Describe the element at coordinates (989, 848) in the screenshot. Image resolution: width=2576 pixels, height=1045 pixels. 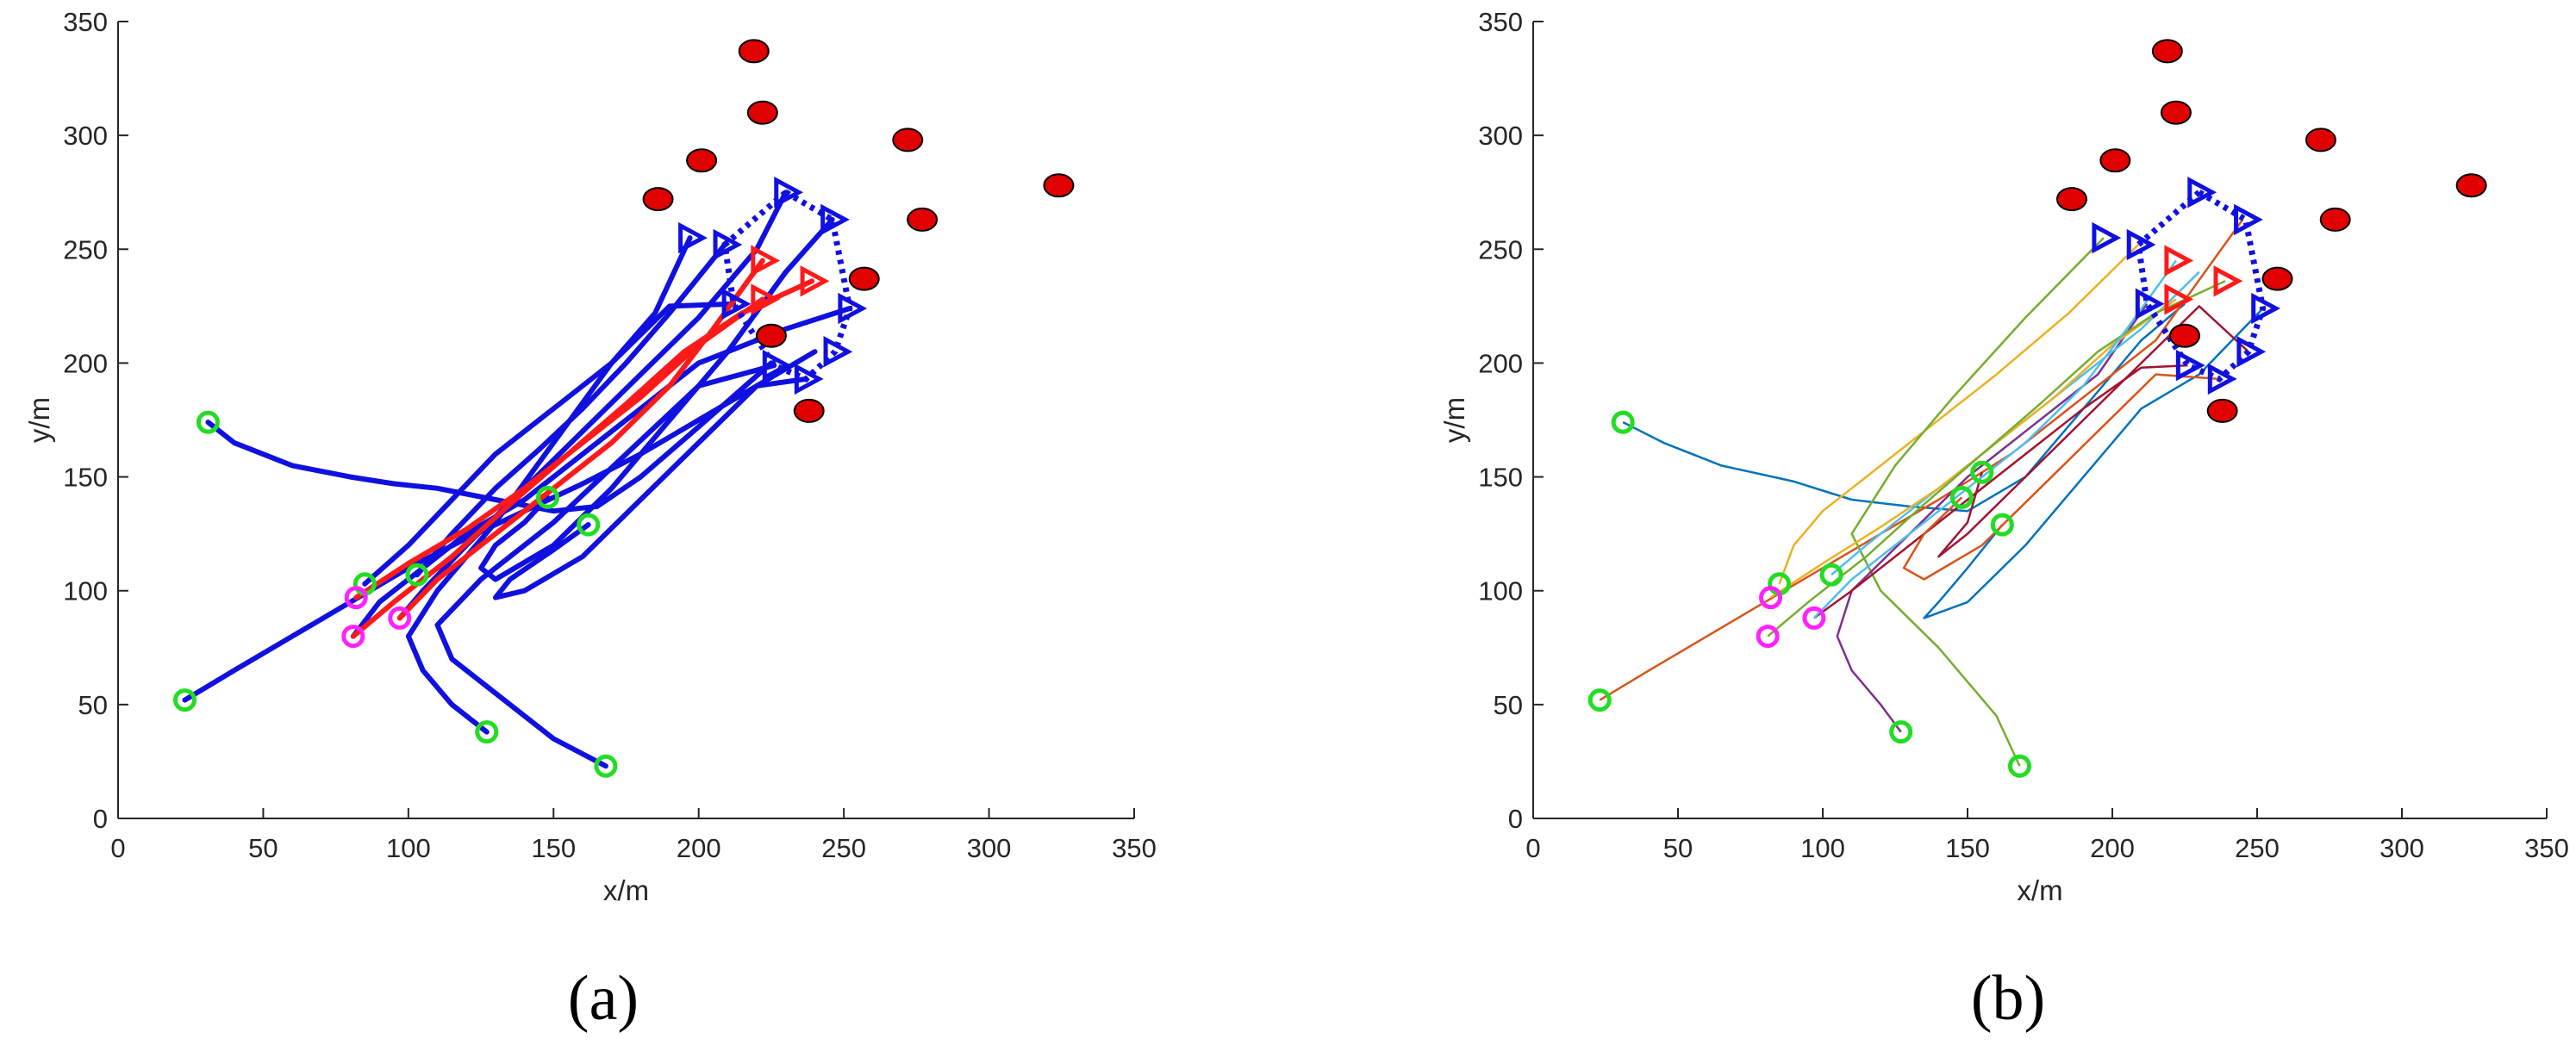
I see `x-tick-label: 300` at that location.